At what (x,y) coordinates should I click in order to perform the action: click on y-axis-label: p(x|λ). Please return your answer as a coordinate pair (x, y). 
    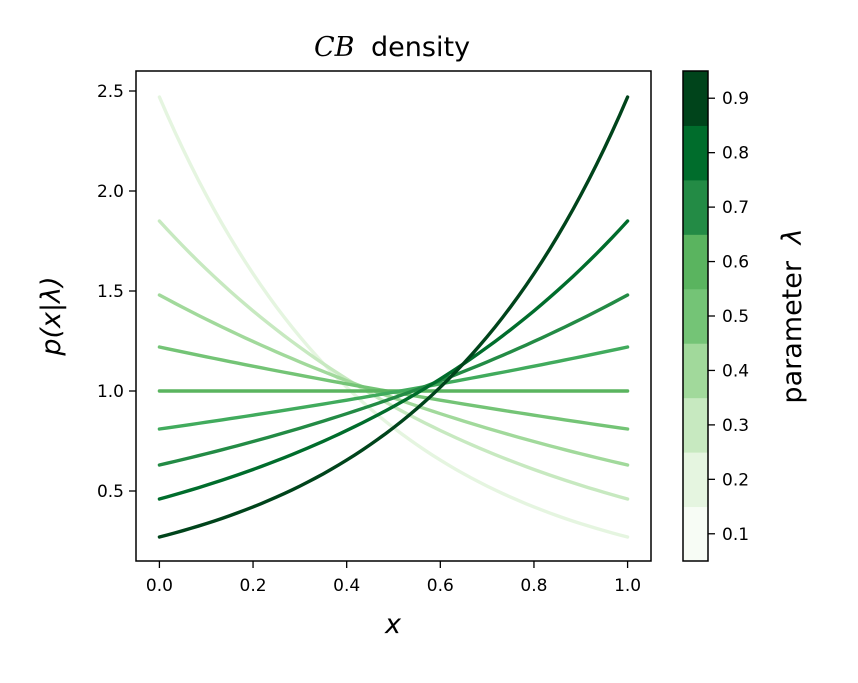
    Looking at the image, I should click on (51, 316).